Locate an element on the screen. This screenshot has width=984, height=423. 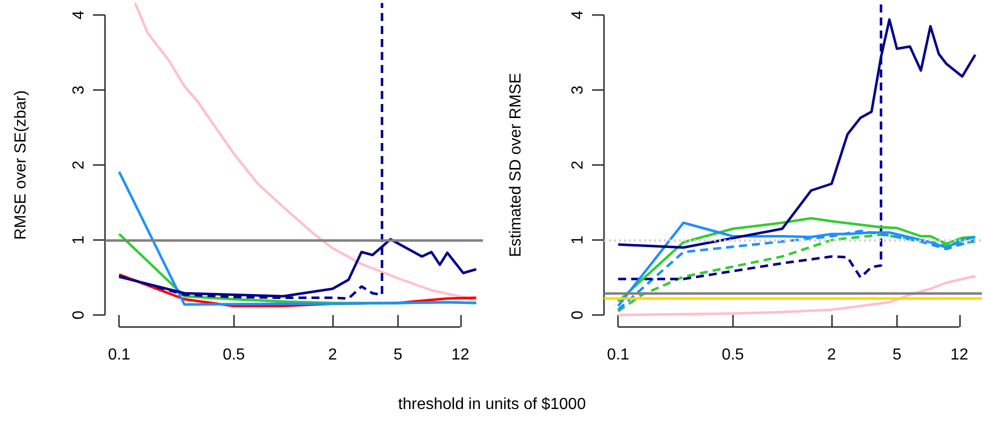
y-axis-title: Estimated SD over RMSE is located at coordinates (516, 165).